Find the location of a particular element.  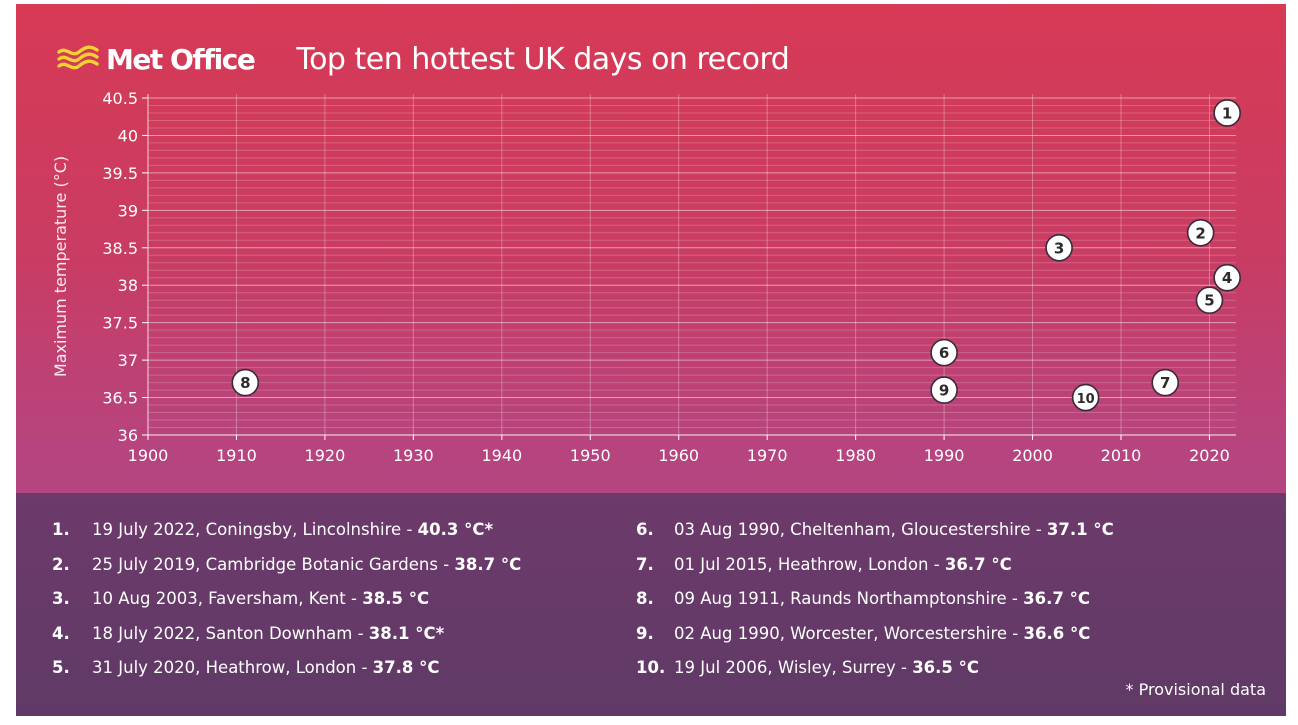

record-description: 10 Aug 2003, Faversham, Kent - is located at coordinates (227, 598).